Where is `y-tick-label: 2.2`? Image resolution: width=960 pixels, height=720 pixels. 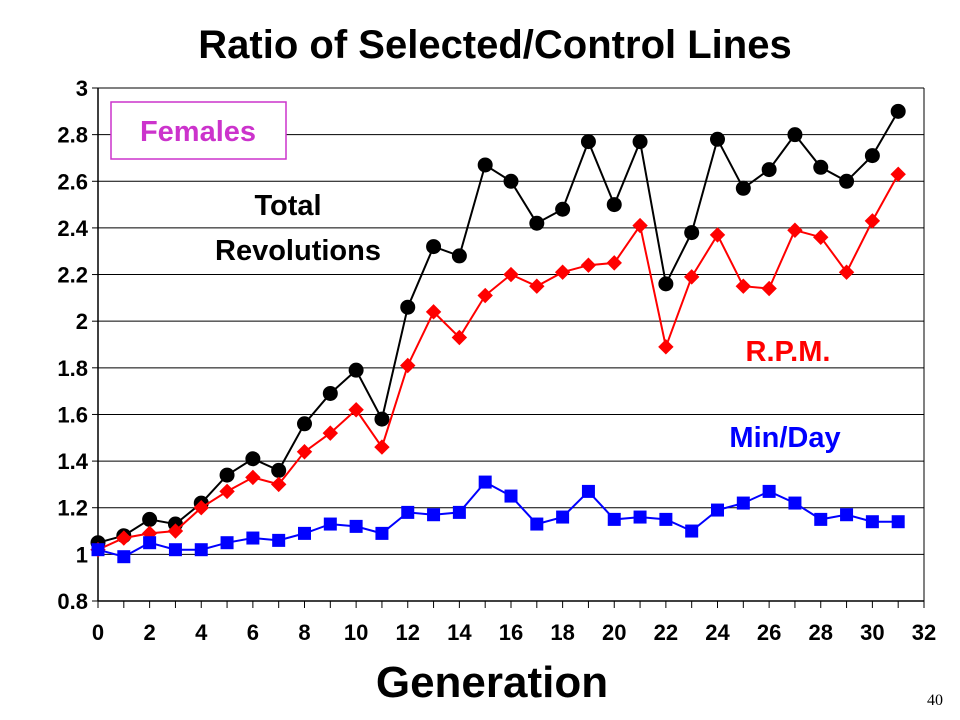 y-tick-label: 2.2 is located at coordinates (72, 275).